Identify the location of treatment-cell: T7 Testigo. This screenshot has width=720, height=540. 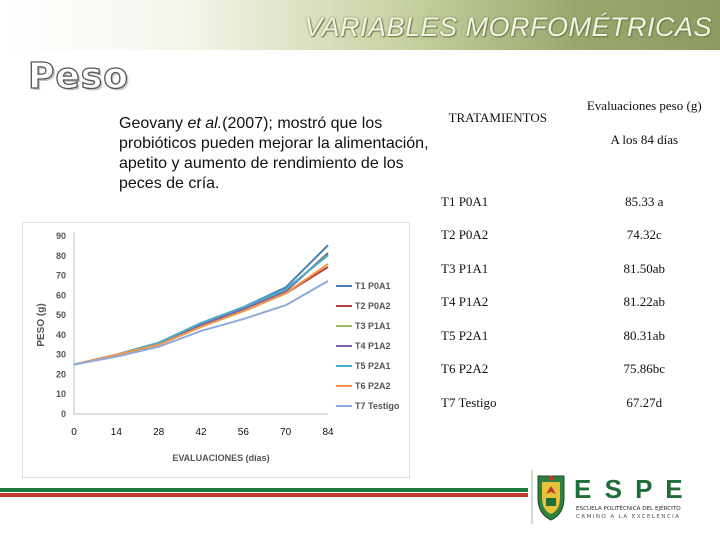
(469, 402).